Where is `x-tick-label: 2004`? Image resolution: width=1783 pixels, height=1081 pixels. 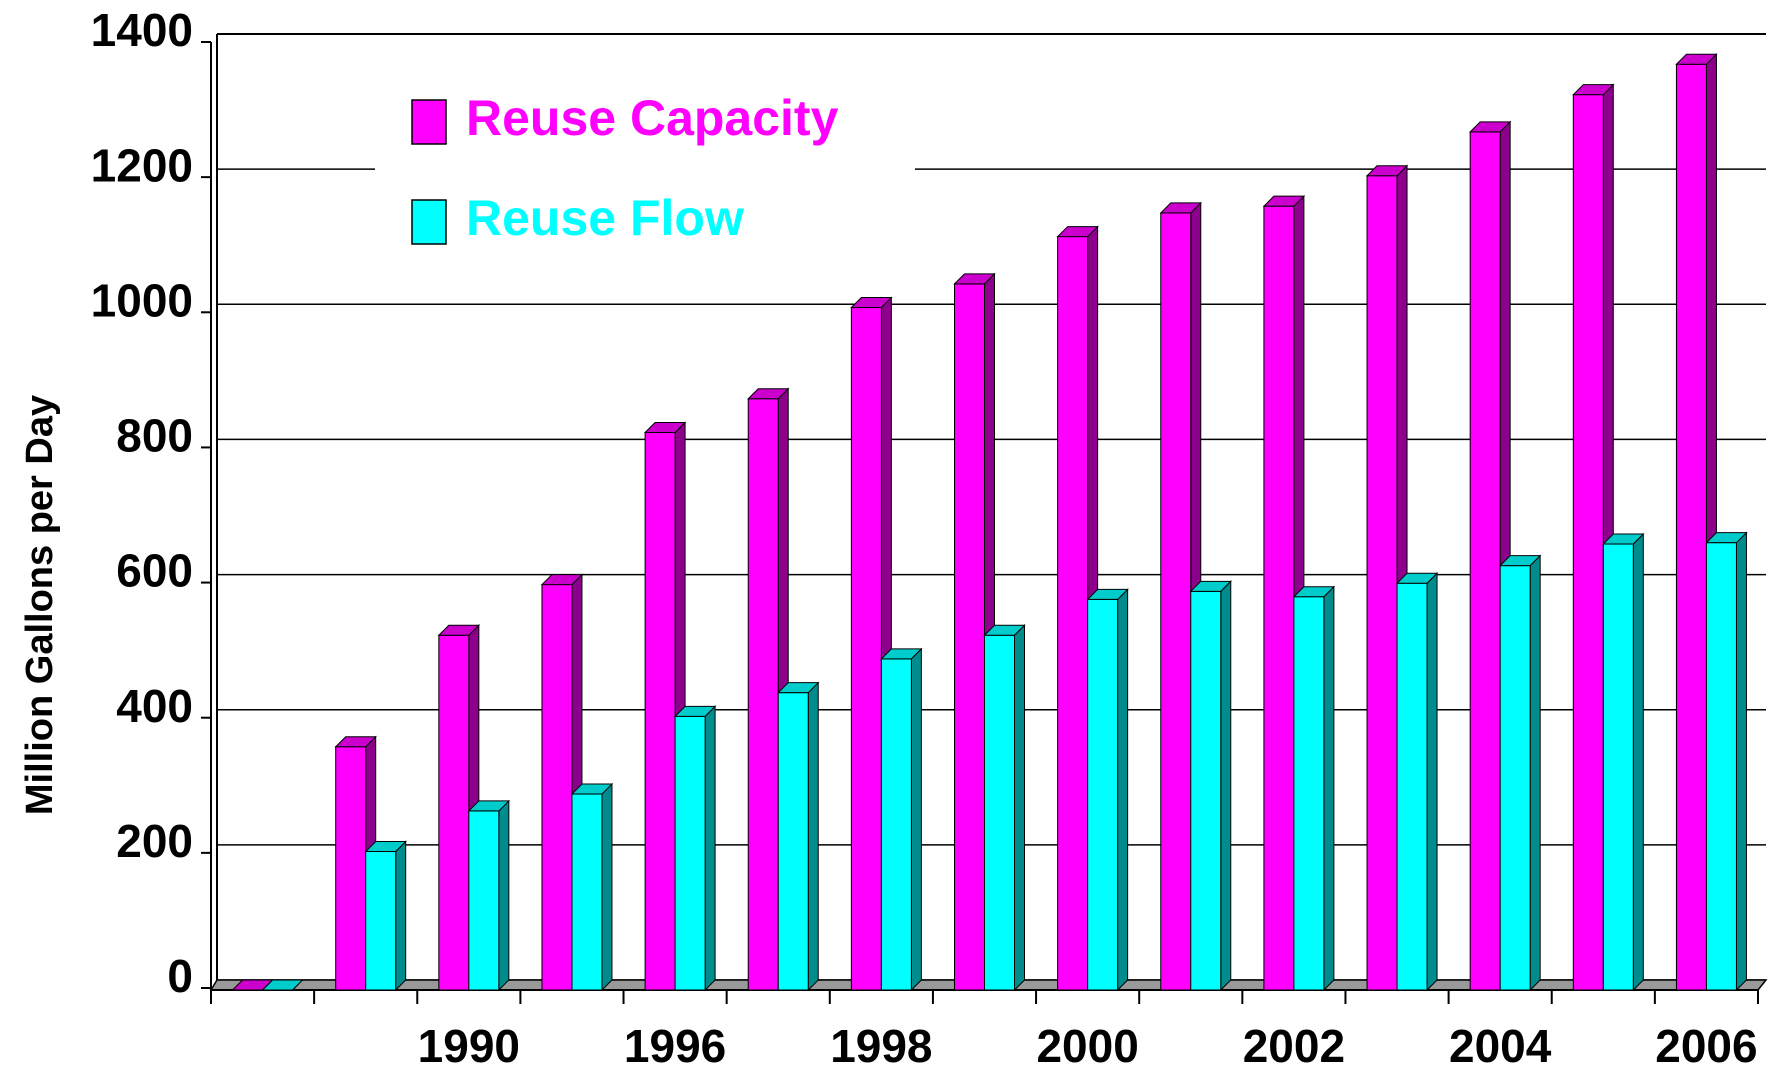 x-tick-label: 2004 is located at coordinates (1500, 1046).